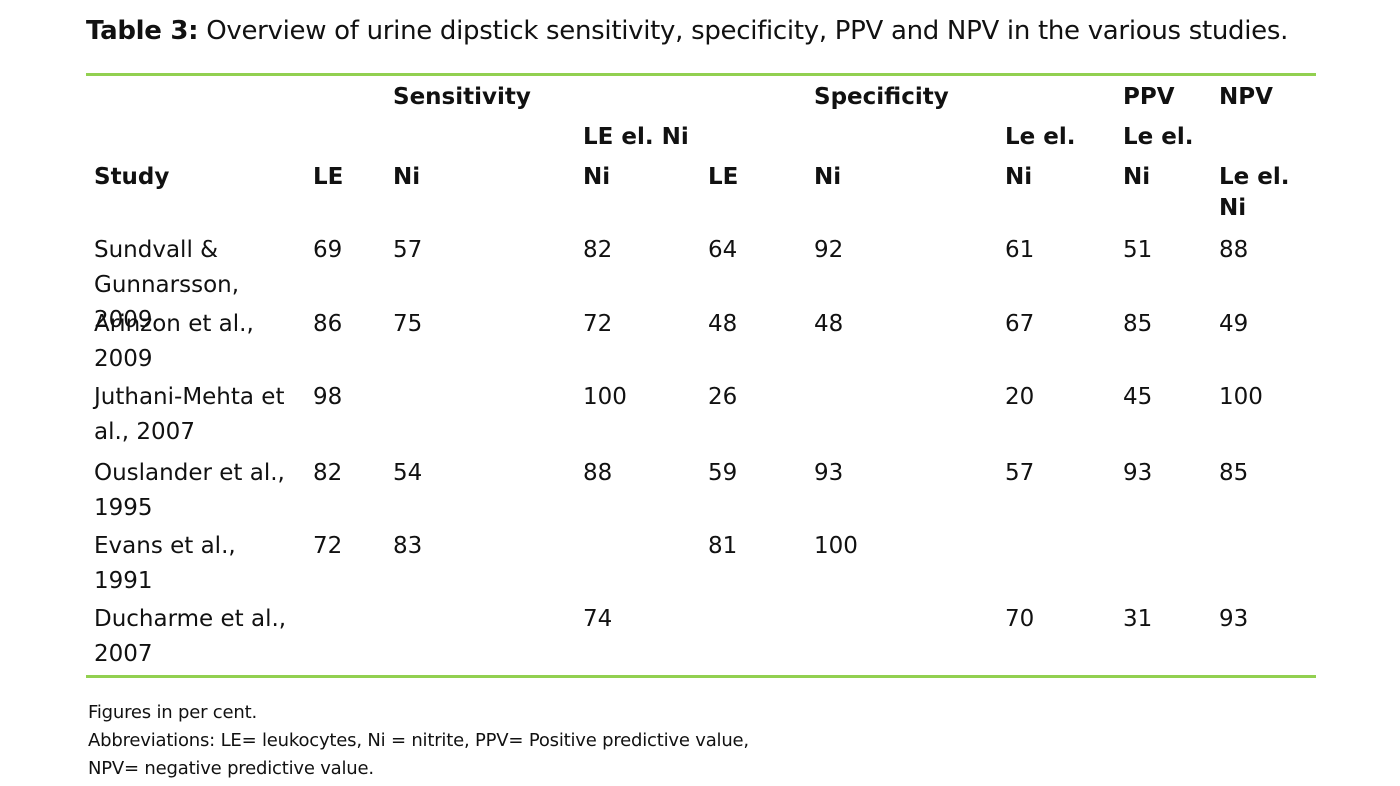  What do you see at coordinates (190, 636) in the screenshot?
I see `cell-study: Ducharme et al., 2007` at bounding box center [190, 636].